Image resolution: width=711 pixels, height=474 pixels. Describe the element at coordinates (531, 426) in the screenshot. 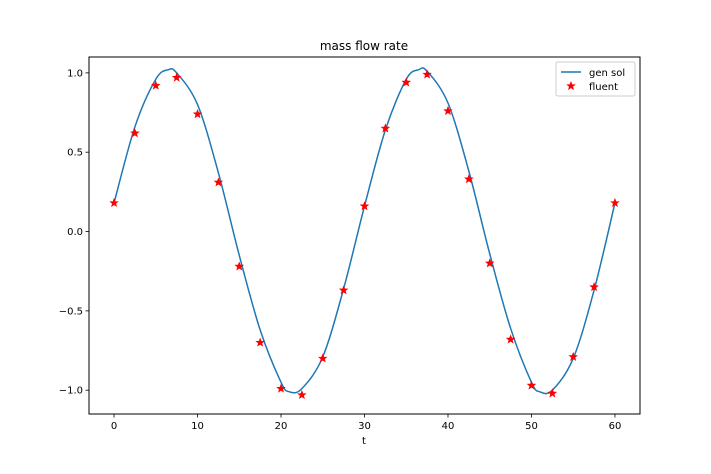

I see `x-tick-label: 50` at that location.